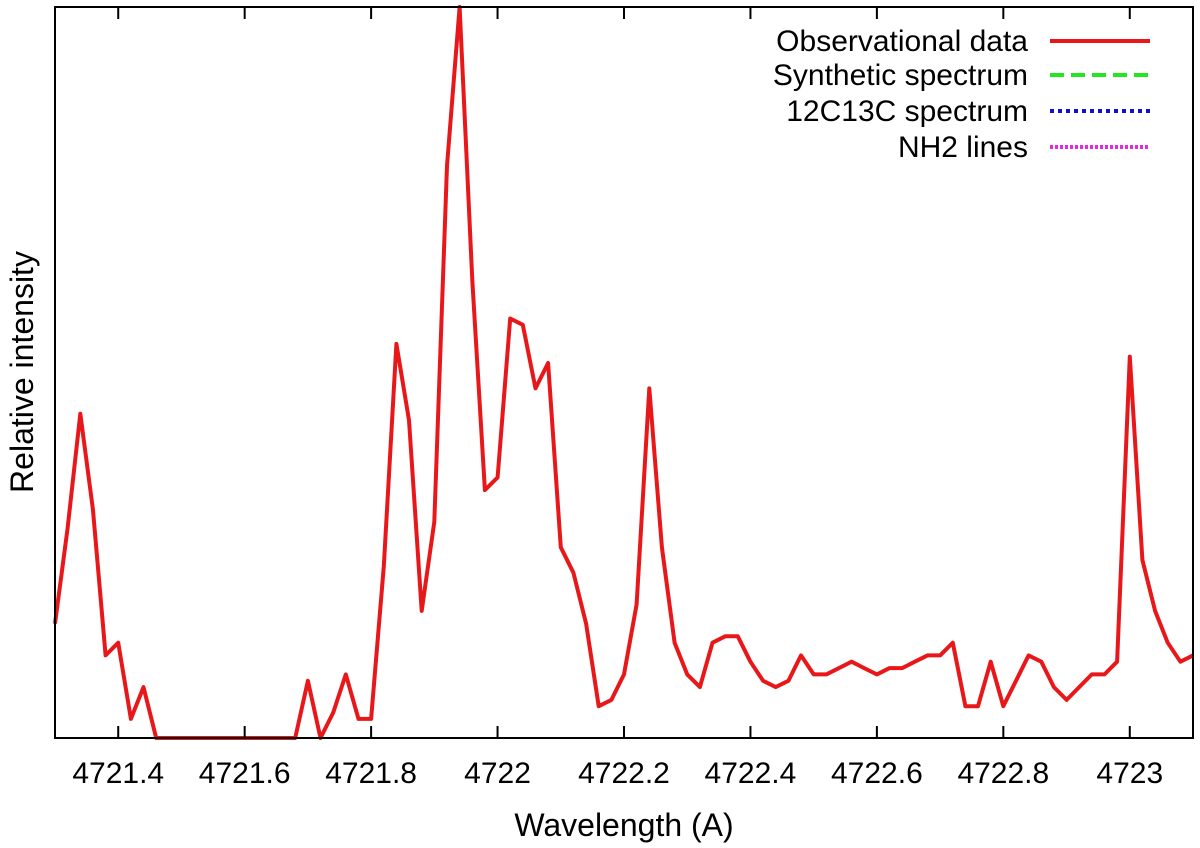 The image size is (1200, 848). I want to click on legend-label: Observational data, so click(902, 41).